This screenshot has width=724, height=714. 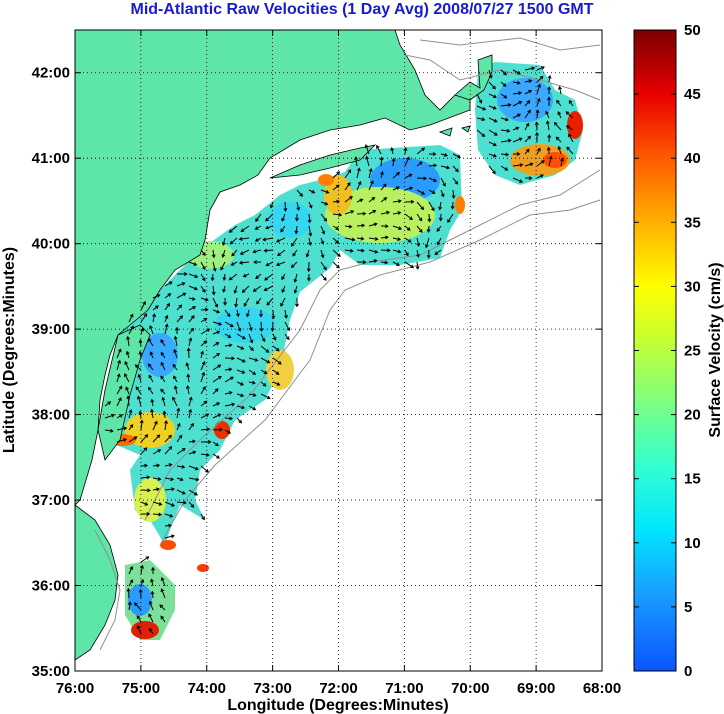 I want to click on slow-zone, so click(x=290, y=220).